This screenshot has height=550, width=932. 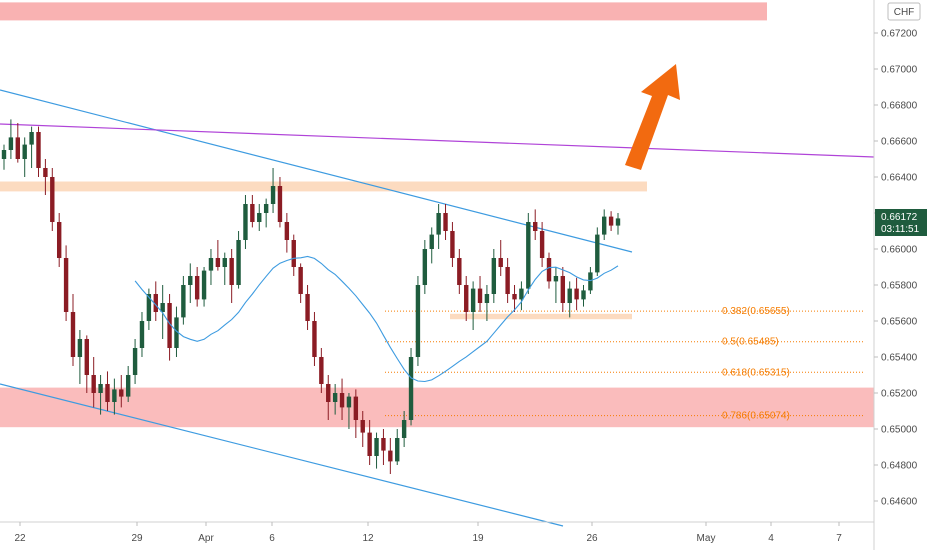 I want to click on time-tick-label: 26, so click(x=592, y=538).